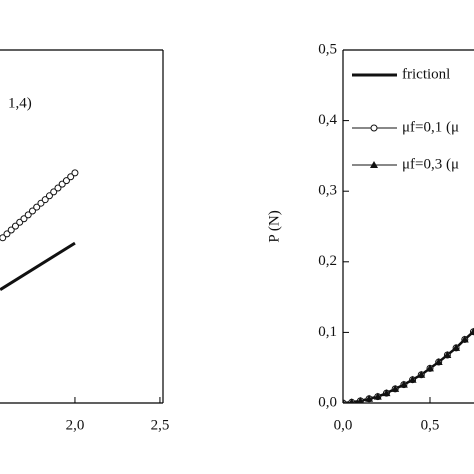  What do you see at coordinates (75, 425) in the screenshot?
I see `x-tick-label: 2,0` at bounding box center [75, 425].